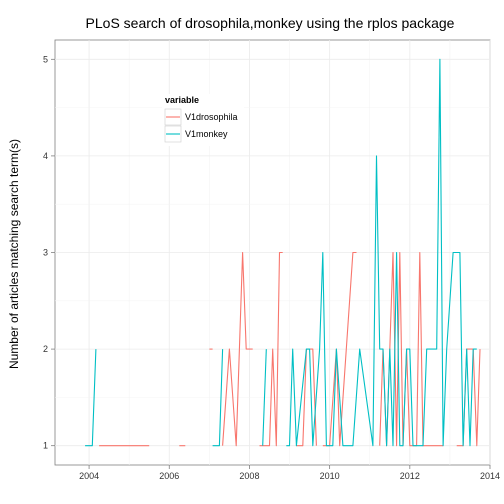 The width and height of the screenshot is (504, 504). Describe the element at coordinates (211, 117) in the screenshot. I see `legend-label-v1drosophila: V1drosophila` at that location.